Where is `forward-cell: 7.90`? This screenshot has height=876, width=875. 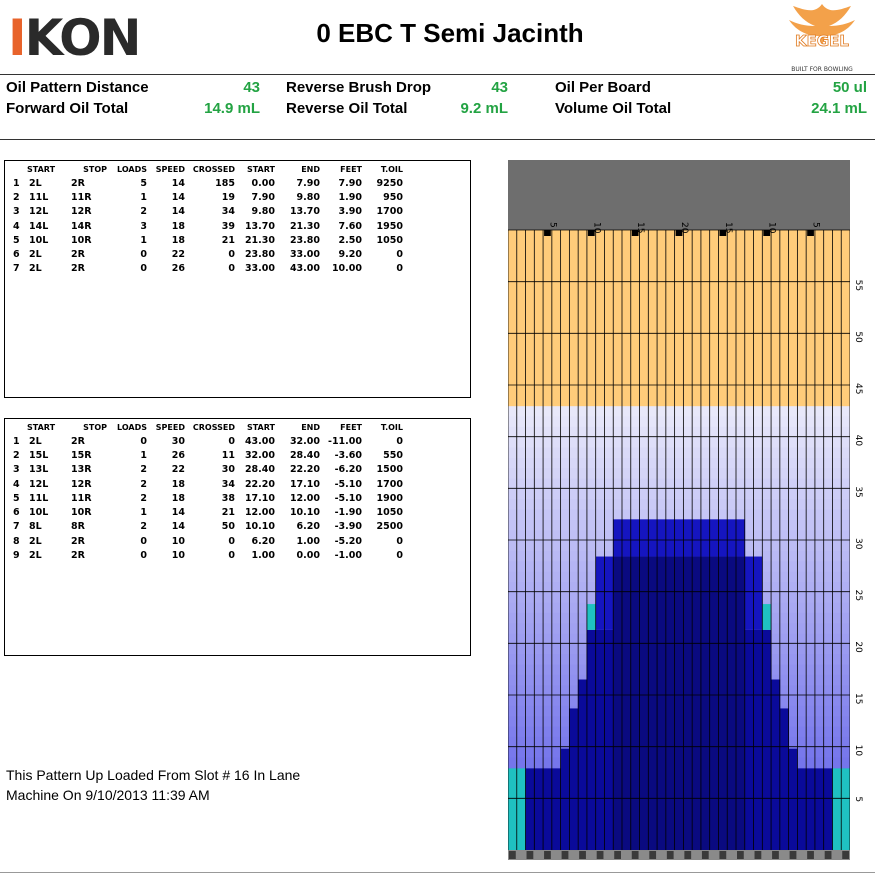
forward-cell: 7.90 is located at coordinates (350, 183).